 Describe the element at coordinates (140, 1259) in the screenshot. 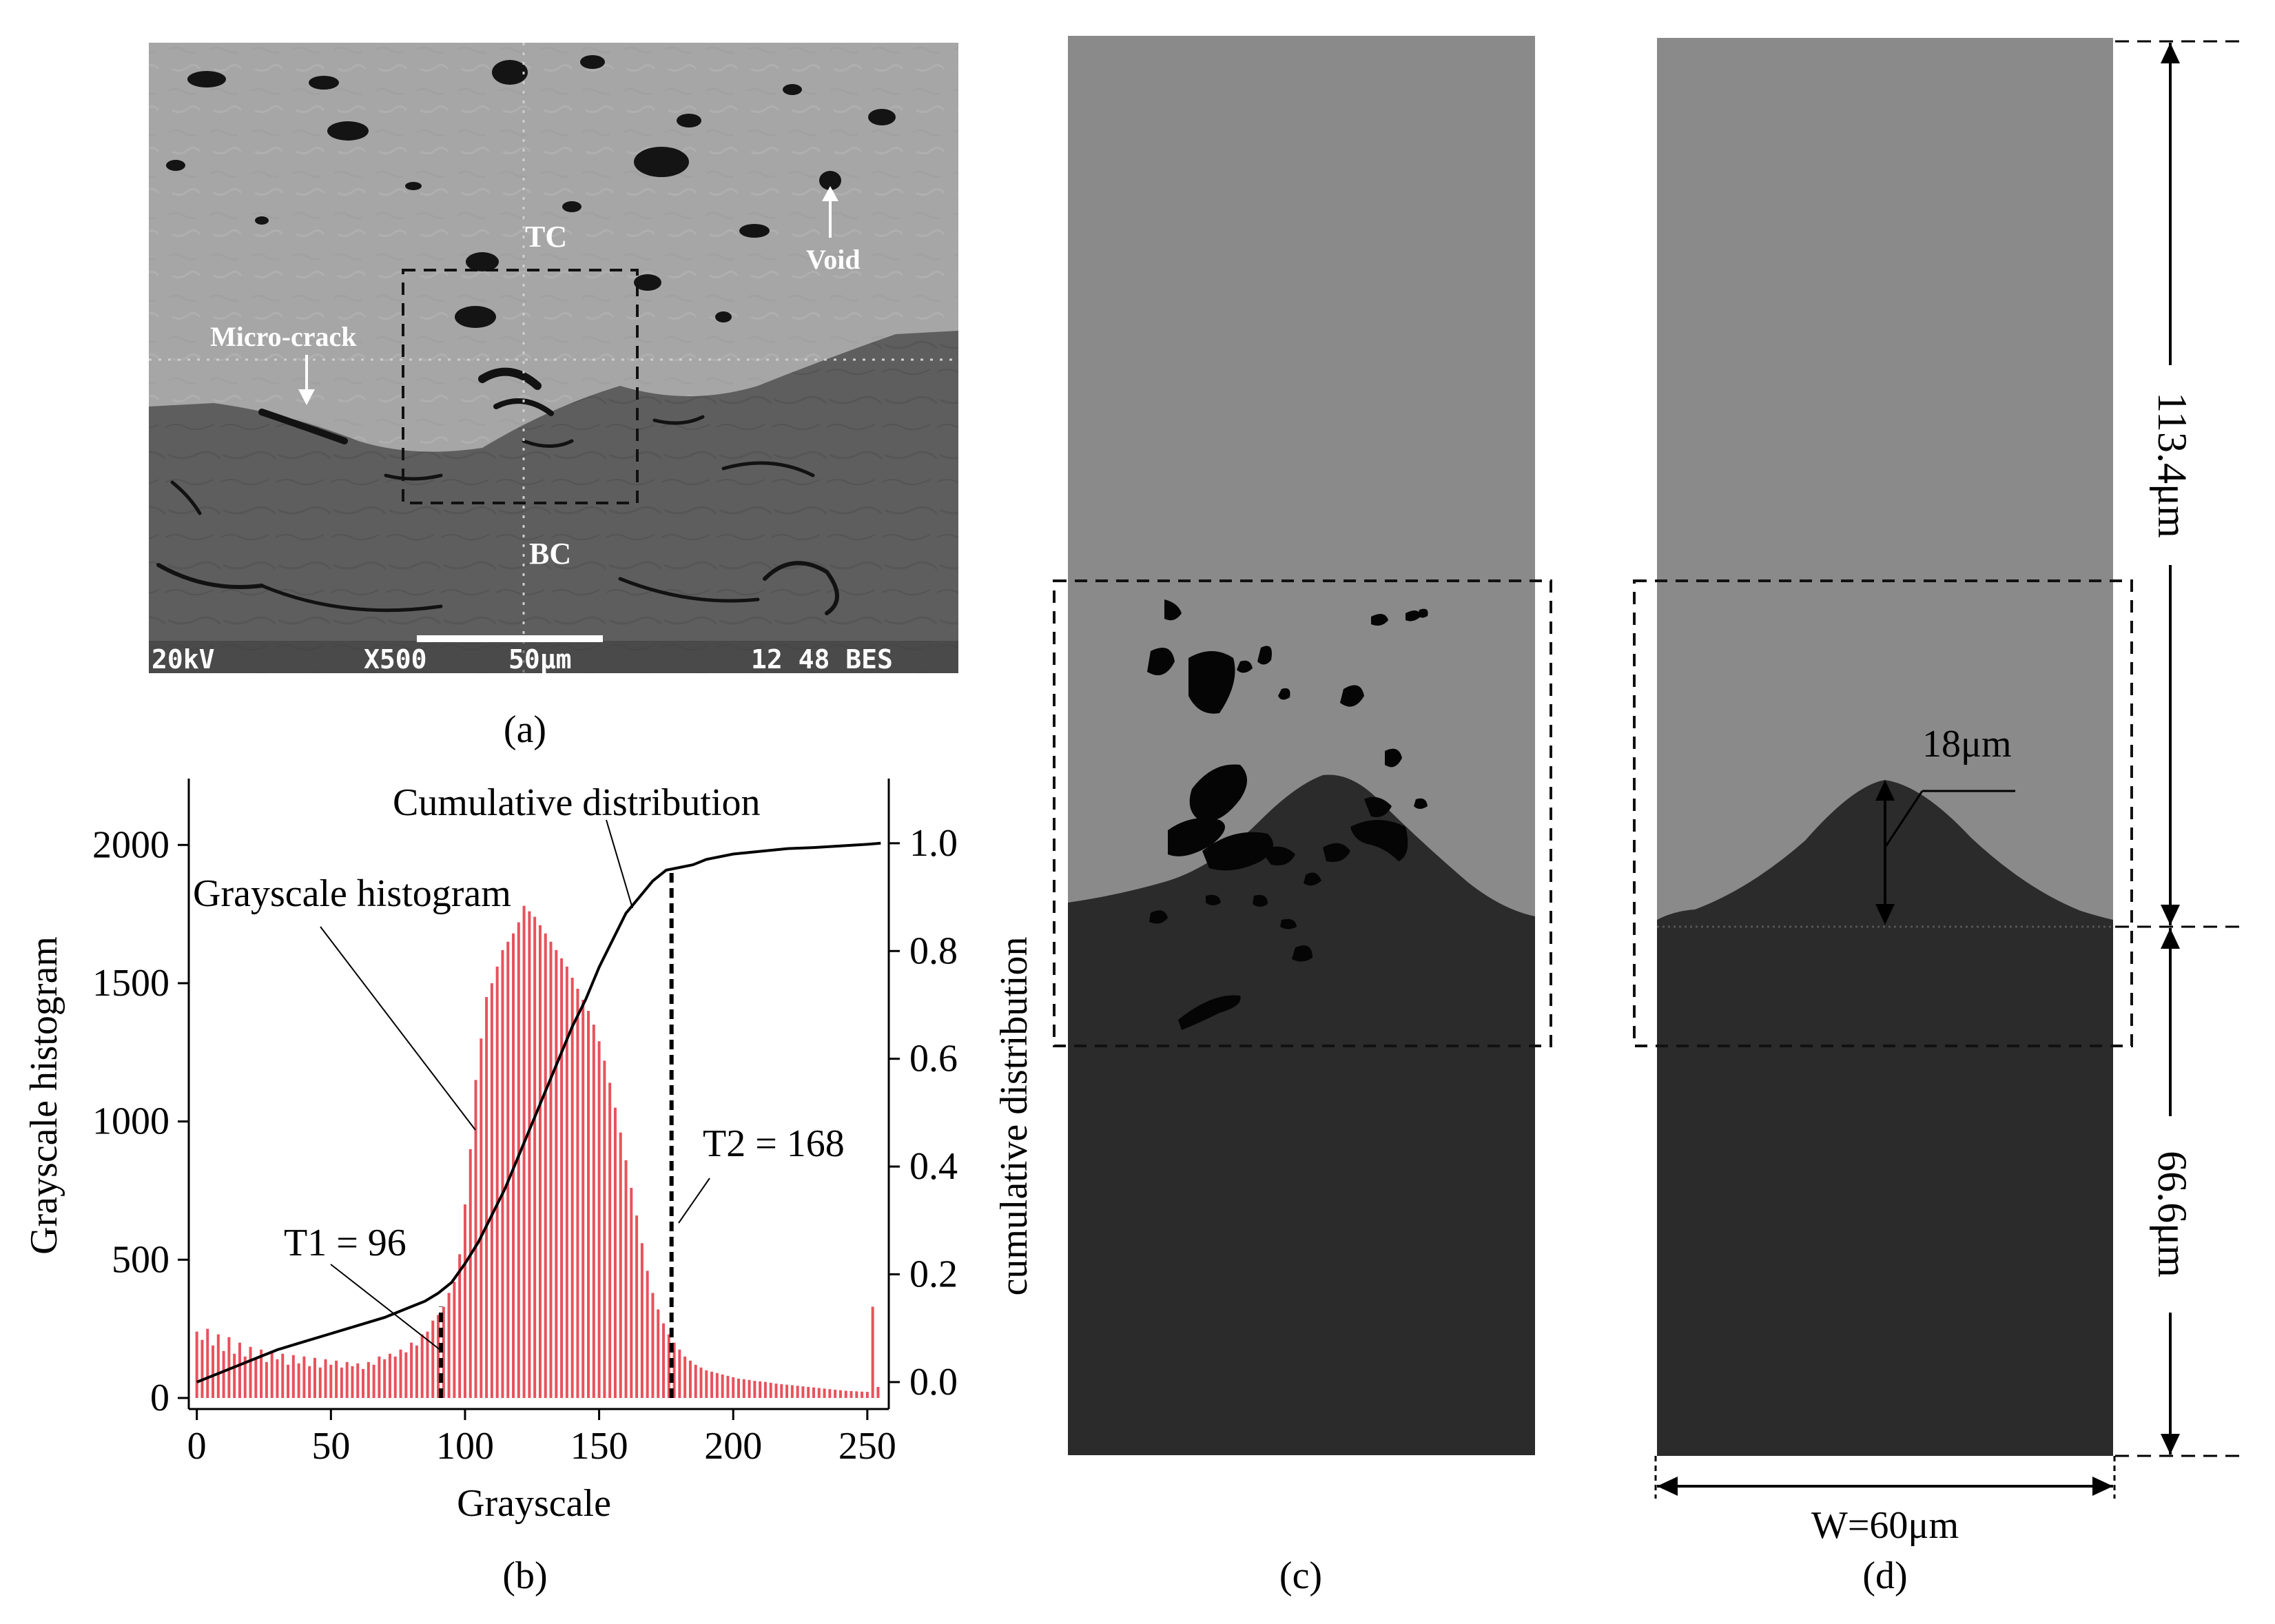

I see `y-left-tick-label: 500` at that location.